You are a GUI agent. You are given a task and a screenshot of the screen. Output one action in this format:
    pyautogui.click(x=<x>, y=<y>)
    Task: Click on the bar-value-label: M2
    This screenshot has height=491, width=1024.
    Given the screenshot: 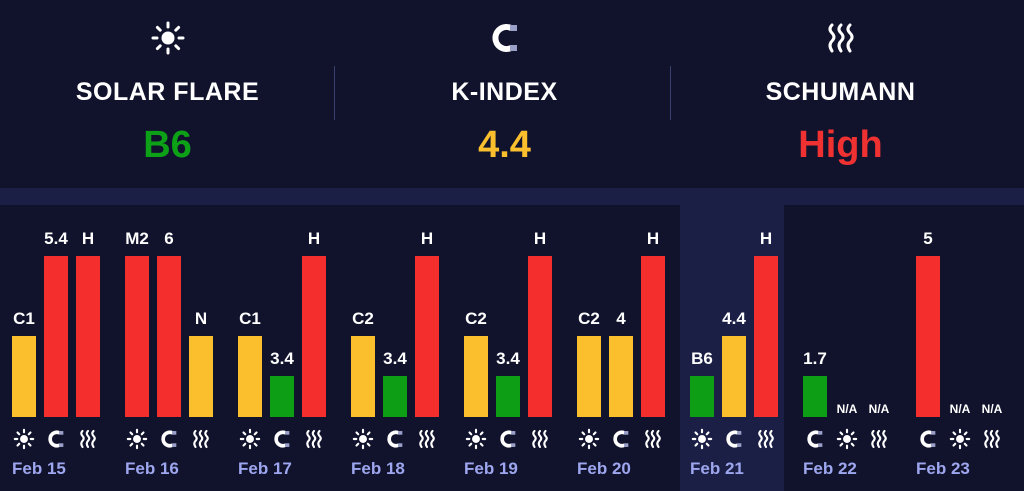 What is the action you would take?
    pyautogui.click(x=137, y=238)
    